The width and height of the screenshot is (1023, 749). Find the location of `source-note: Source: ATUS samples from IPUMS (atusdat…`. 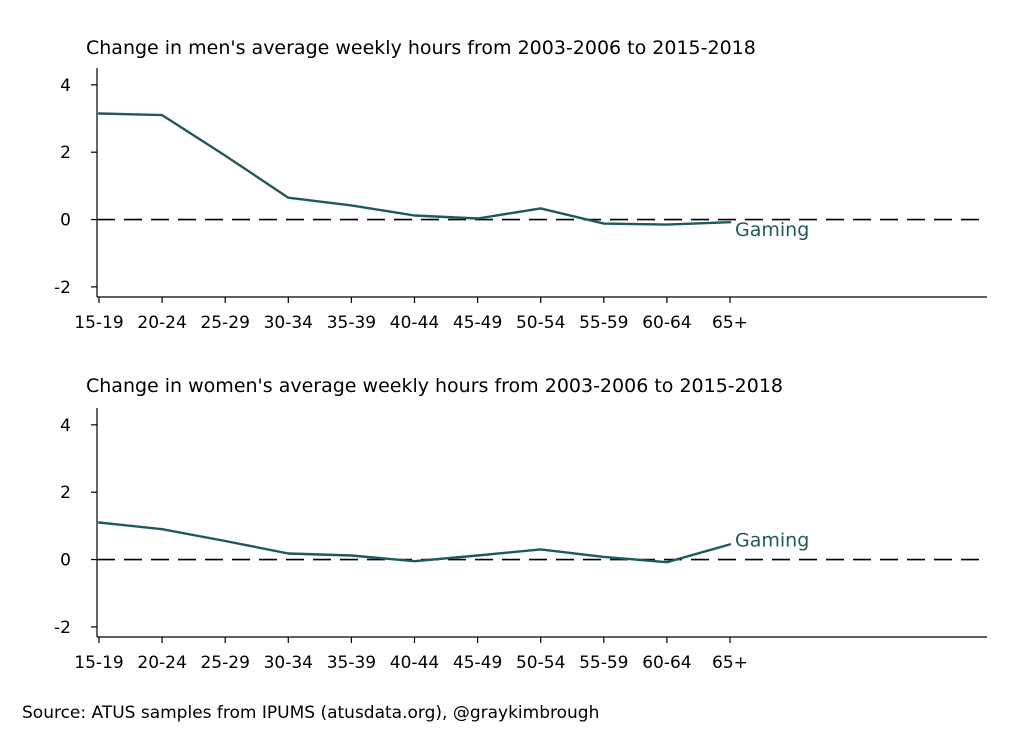

source-note: Source: ATUS samples from IPUMS (atusdat… is located at coordinates (310, 713).